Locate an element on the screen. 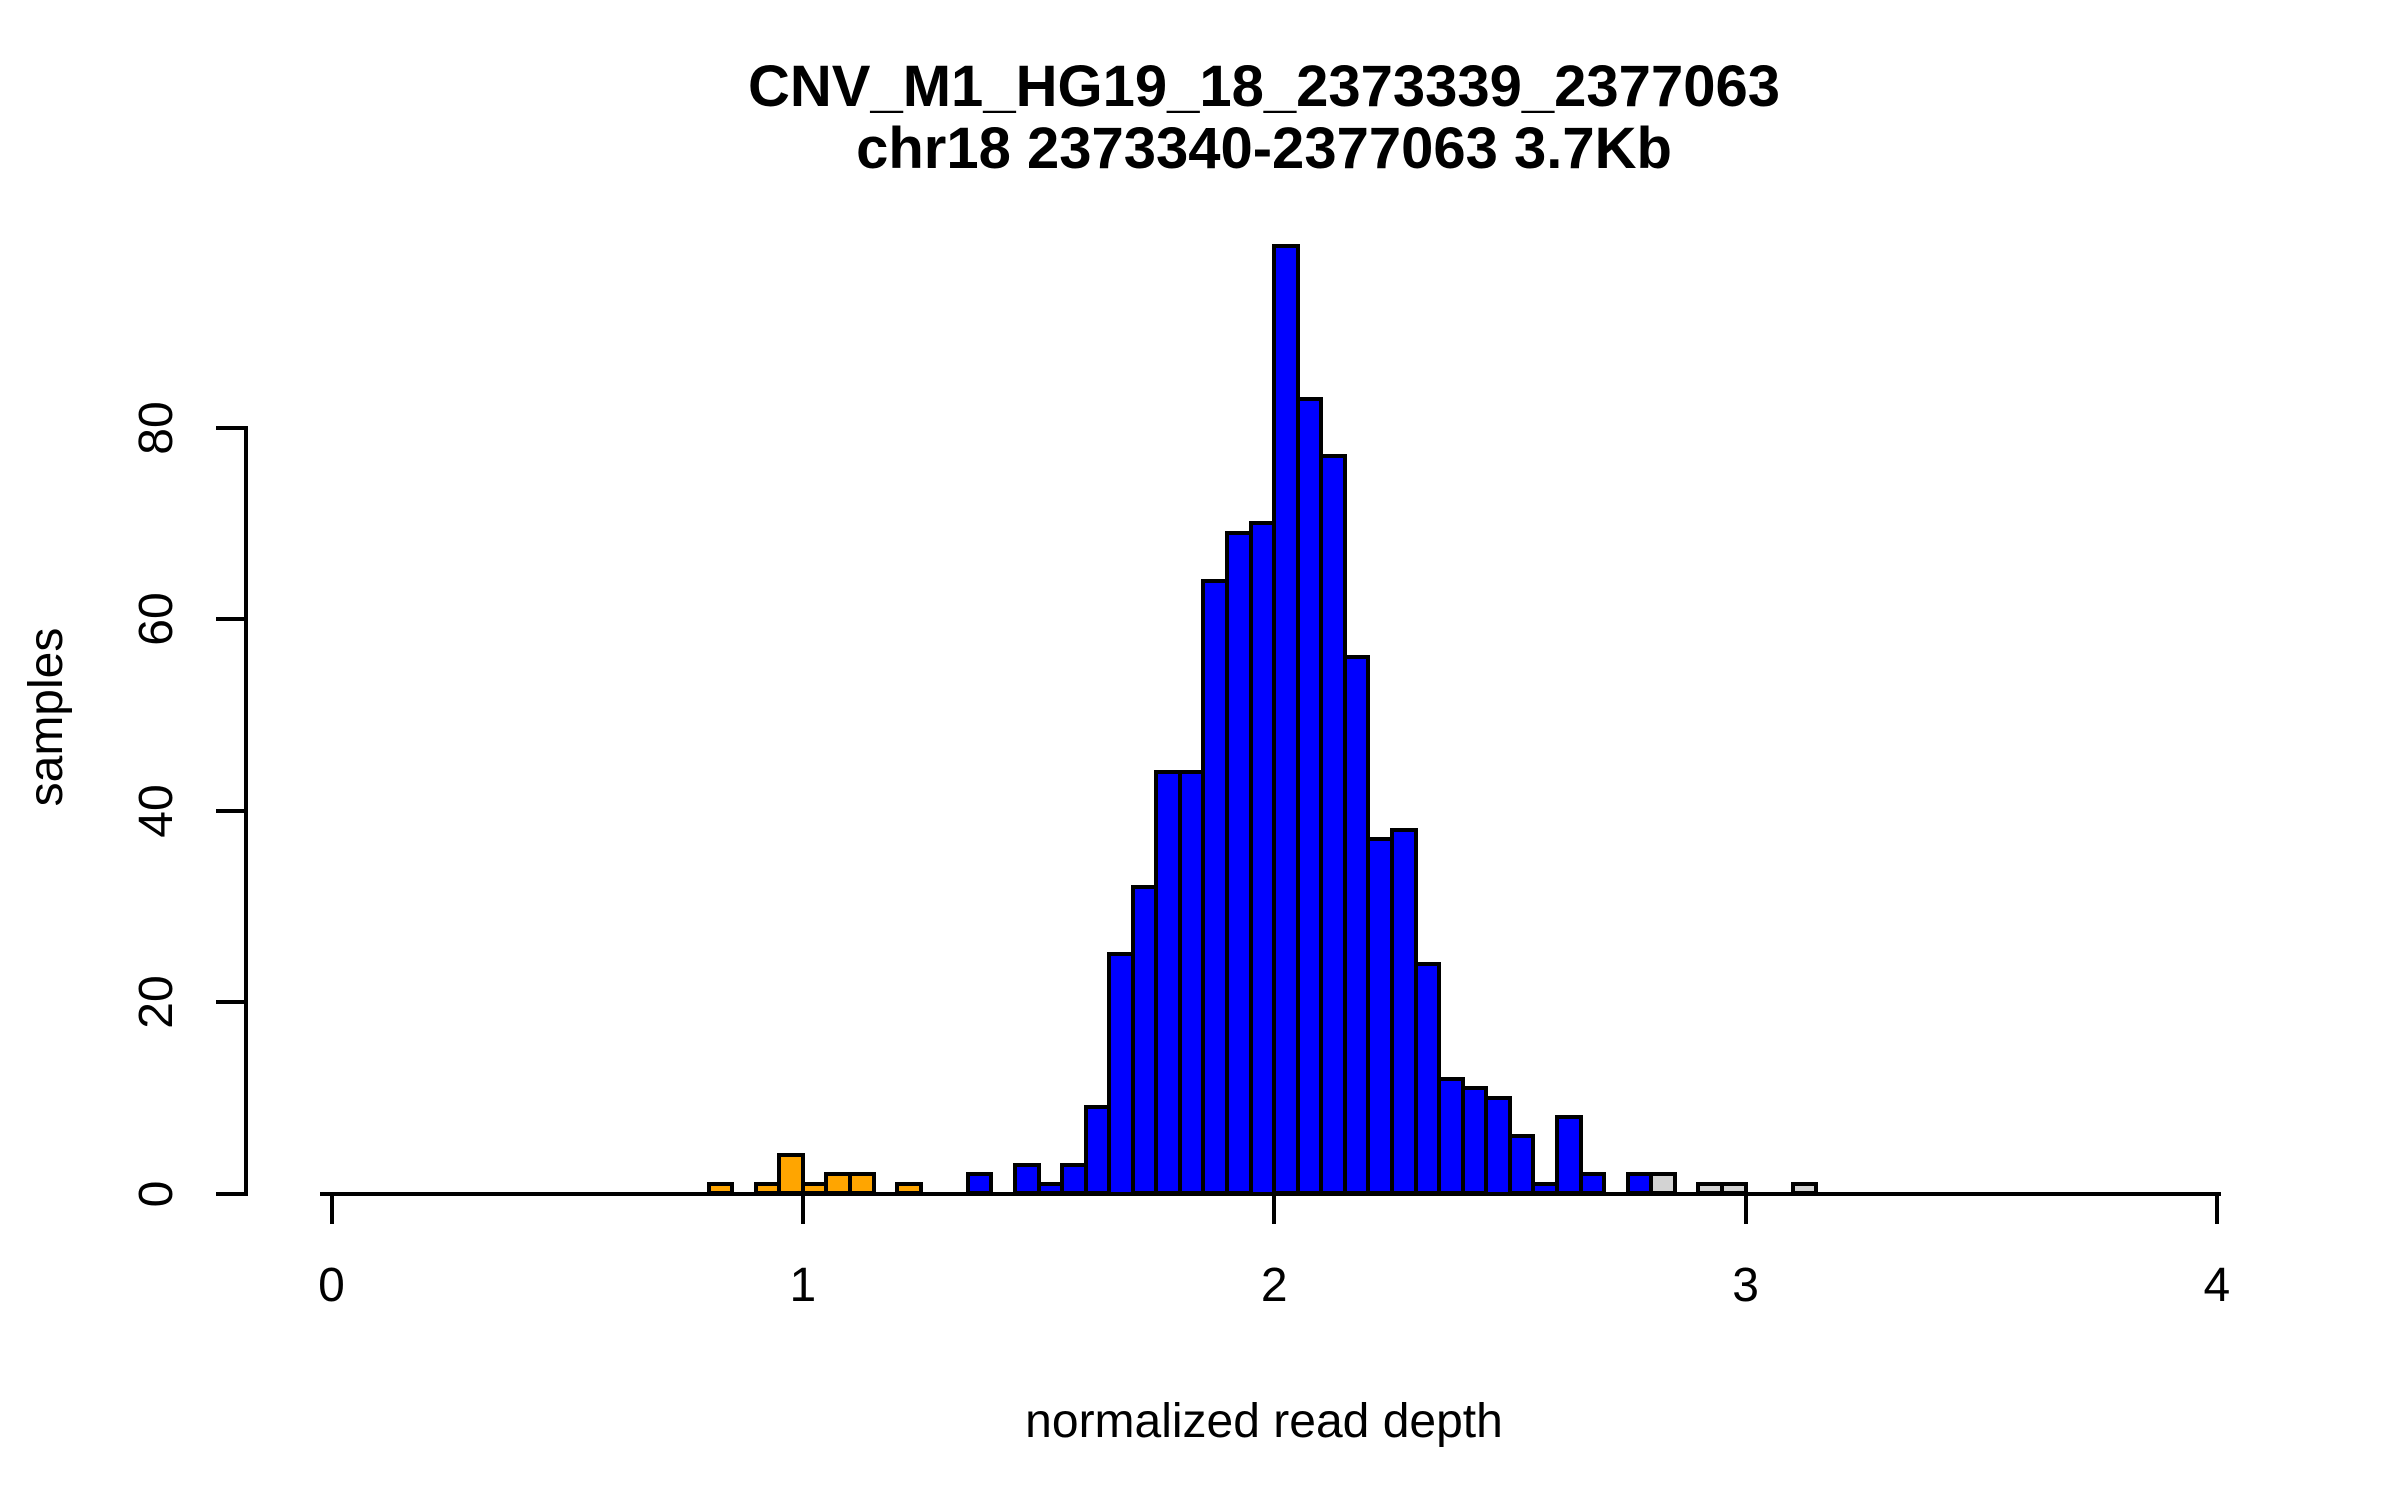  x-tick-label: 4 is located at coordinates (2217, 1285).